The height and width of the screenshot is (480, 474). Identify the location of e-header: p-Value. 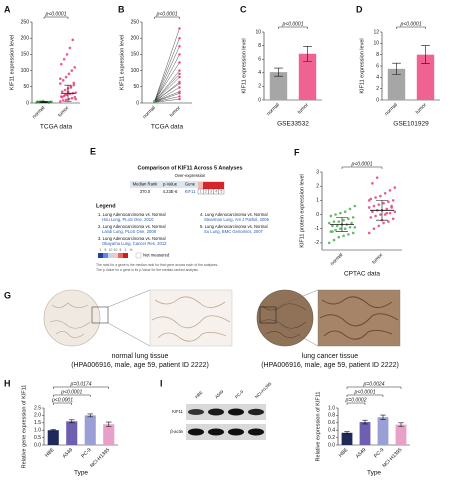
(170, 184).